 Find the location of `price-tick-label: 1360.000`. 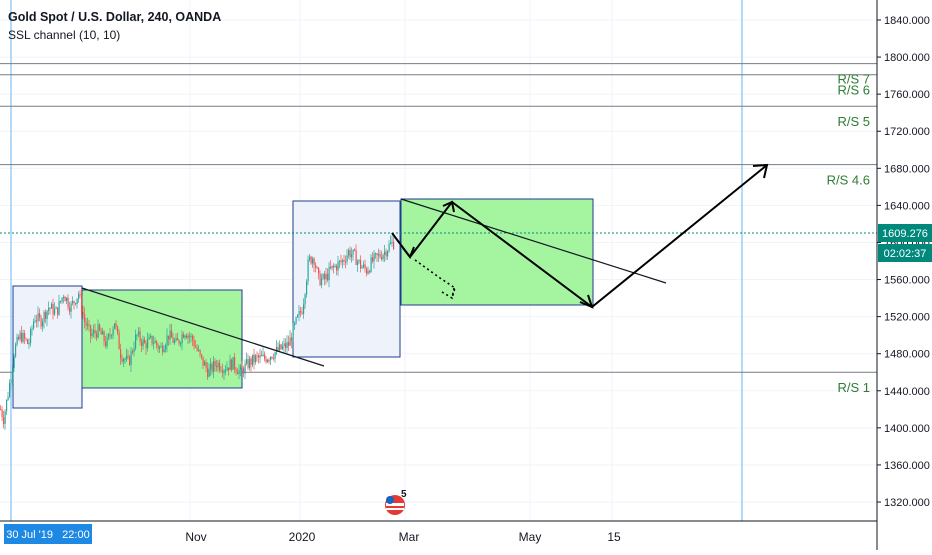

price-tick-label: 1360.000 is located at coordinates (907, 466).